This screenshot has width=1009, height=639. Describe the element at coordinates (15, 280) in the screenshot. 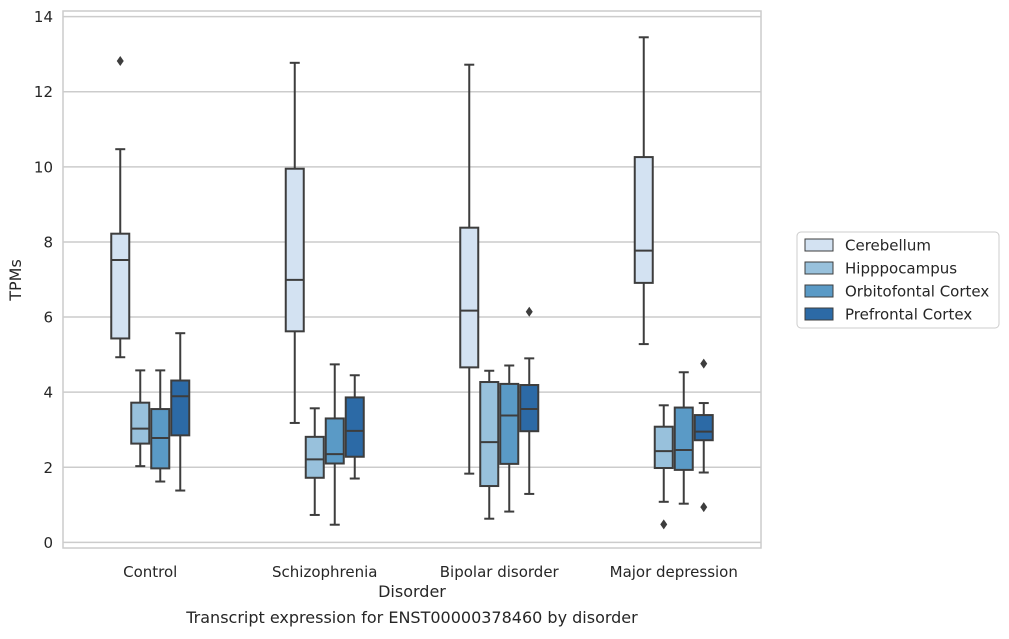

I see `y-axis-label: TPMs` at that location.